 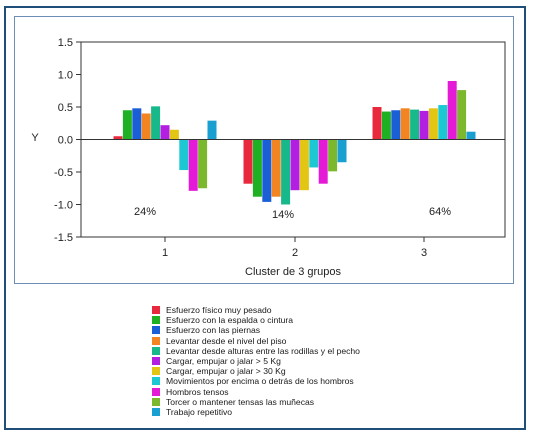 I want to click on legend-item: Esfuerzo con la espalda o cintura, so click(x=256, y=320).